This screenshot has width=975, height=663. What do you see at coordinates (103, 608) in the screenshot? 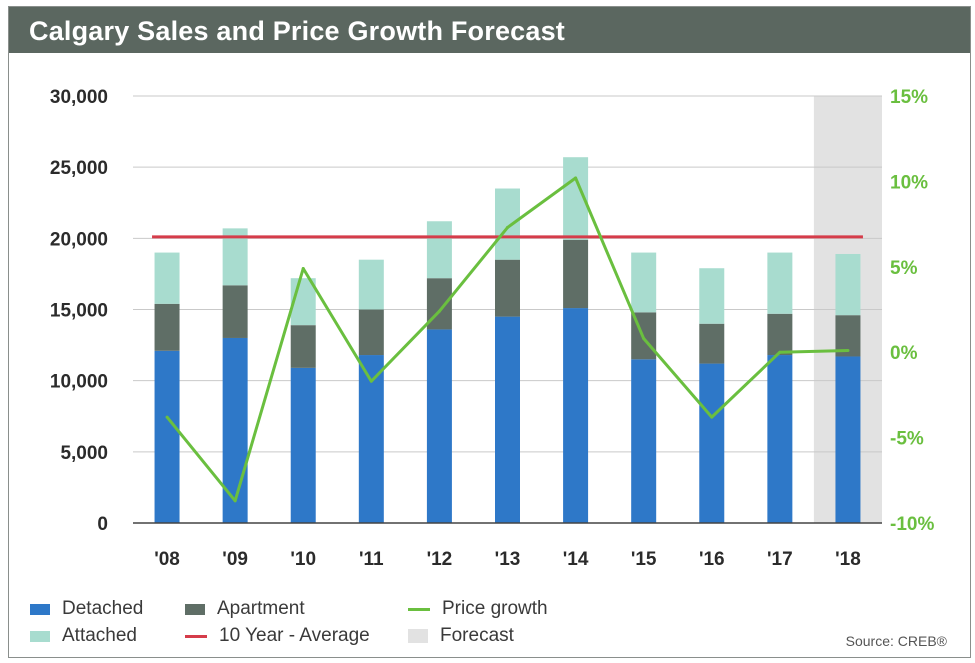
I see `legend-label-detached: Detached` at bounding box center [103, 608].